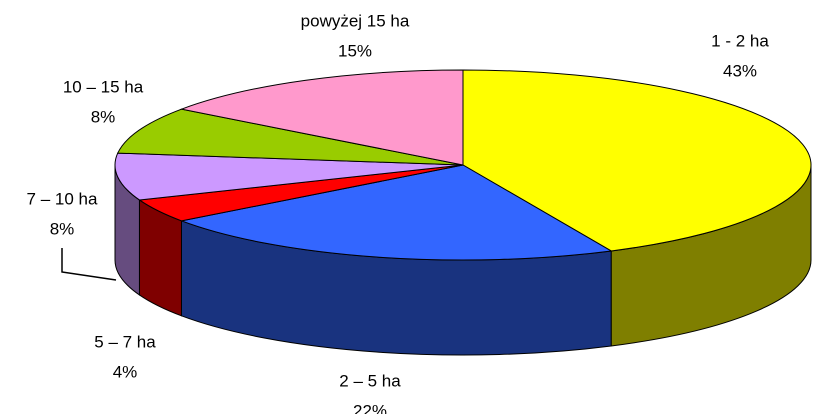 Image resolution: width=813 pixels, height=414 pixels. Describe the element at coordinates (89, 264) in the screenshot. I see `leader-line` at that location.